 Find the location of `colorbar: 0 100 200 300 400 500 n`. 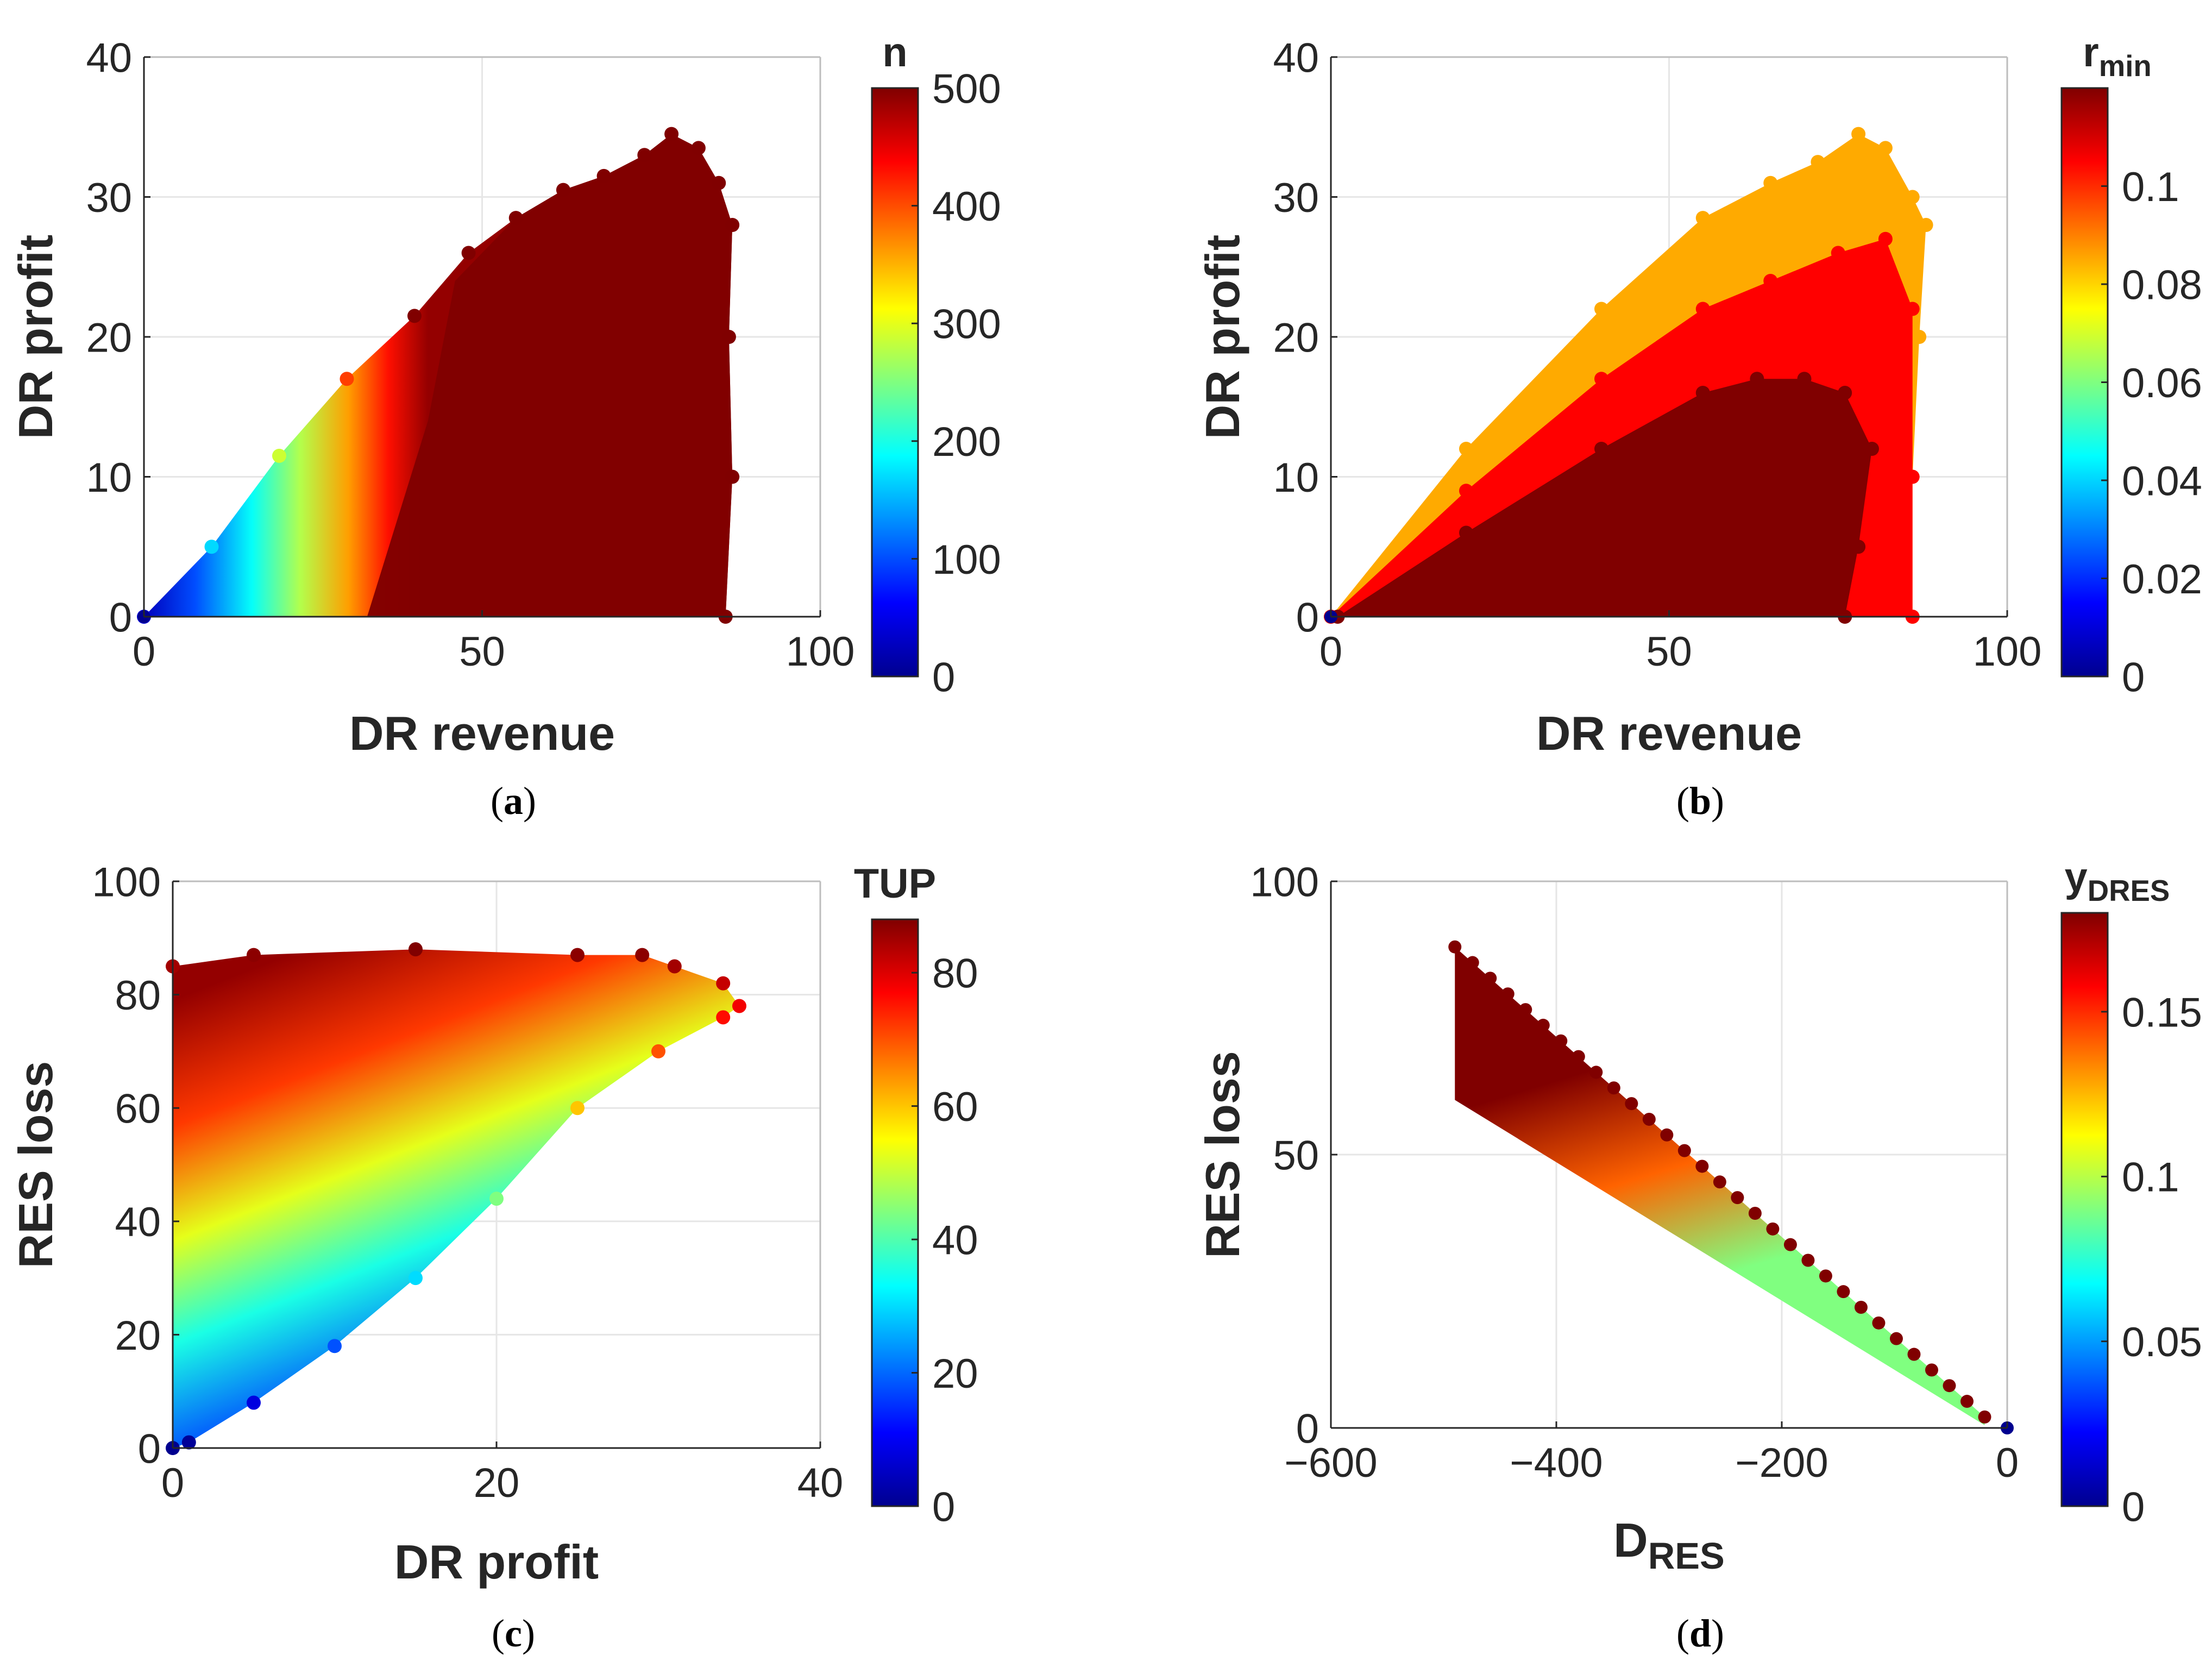

colorbar: 0 100 200 300 400 500 n is located at coordinates (936, 364).